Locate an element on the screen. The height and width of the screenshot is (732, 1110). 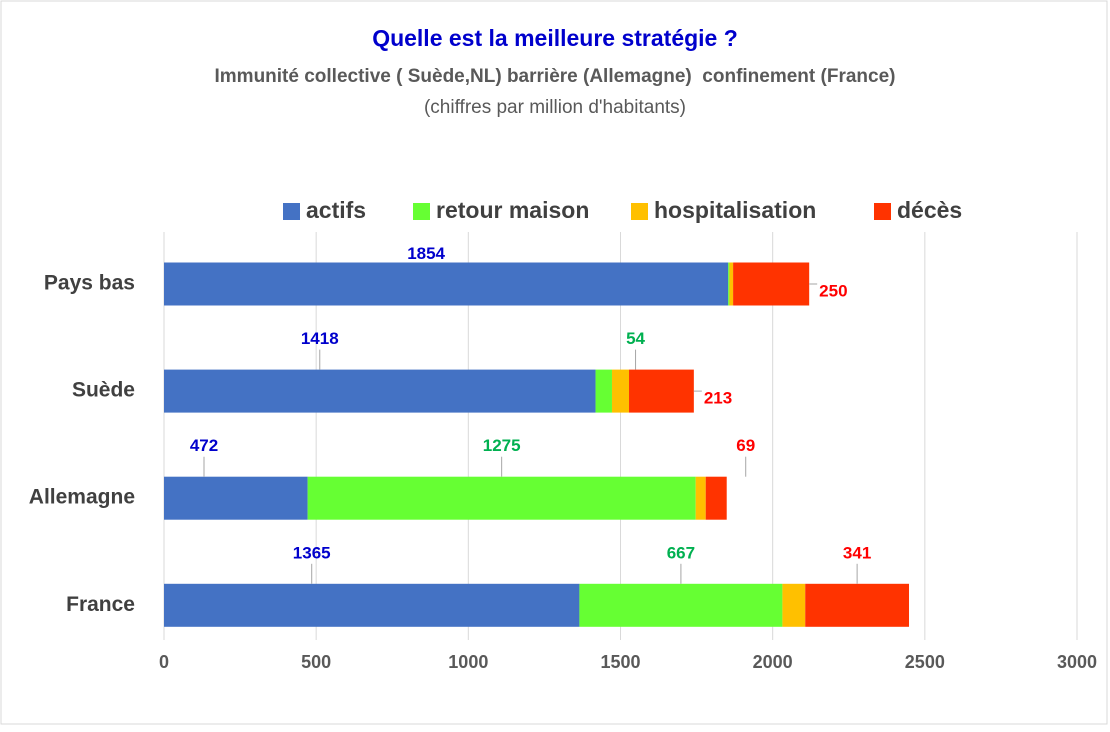
x-tick-label: 2500 is located at coordinates (925, 662).